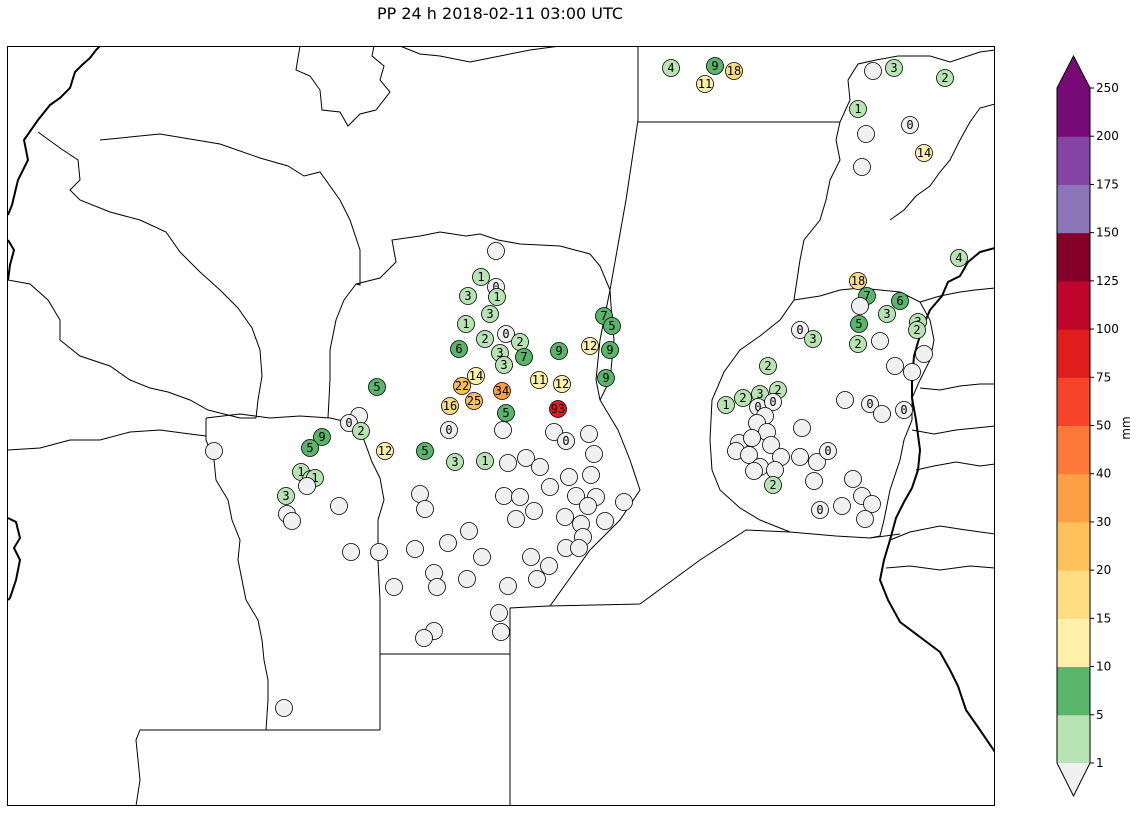 The image size is (1141, 813). Describe the element at coordinates (1103, 667) in the screenshot. I see `colorbar-tick-label: 10` at that location.